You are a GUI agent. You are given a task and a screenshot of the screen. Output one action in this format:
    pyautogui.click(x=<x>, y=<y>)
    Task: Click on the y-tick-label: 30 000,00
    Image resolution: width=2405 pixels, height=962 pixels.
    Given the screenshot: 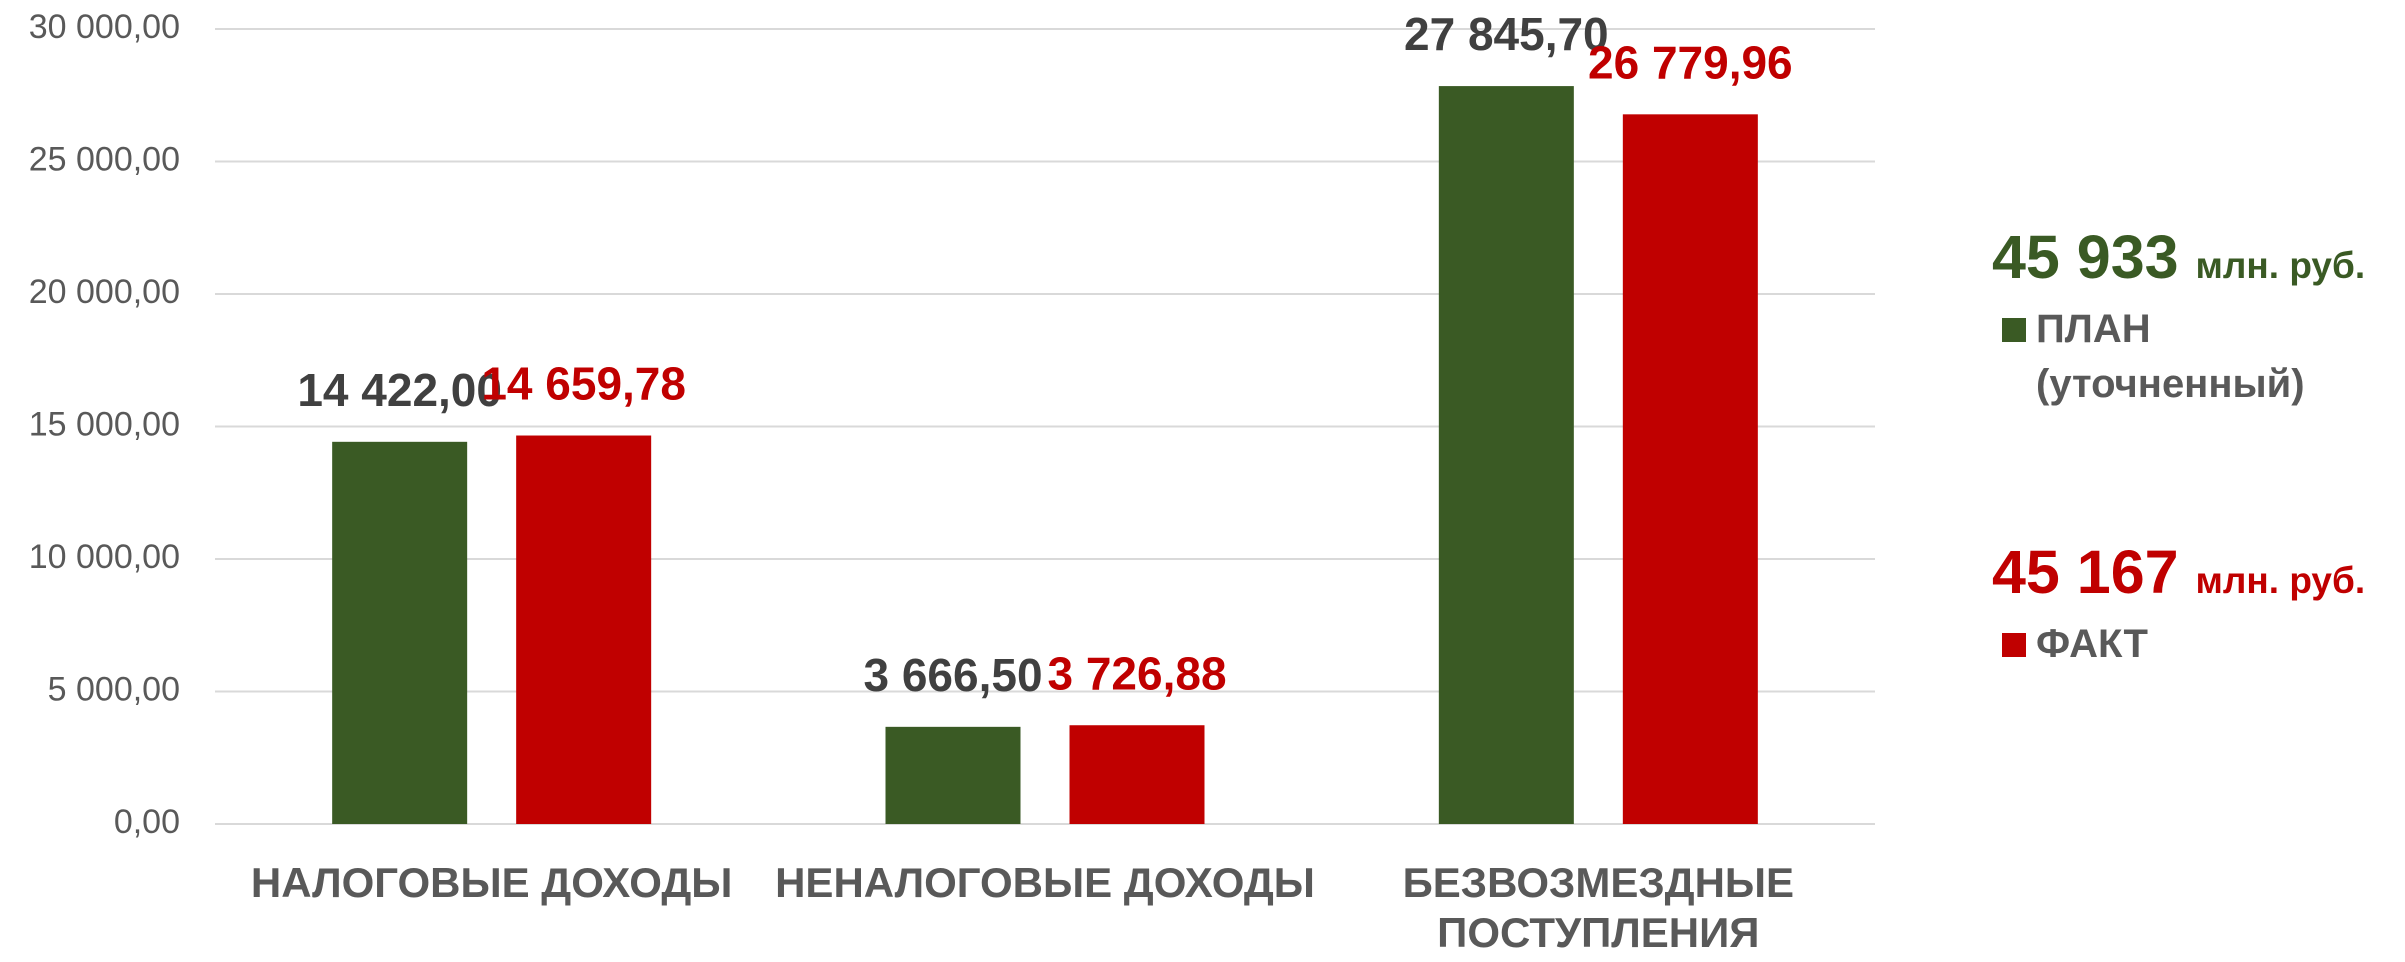 What is the action you would take?
    pyautogui.click(x=104, y=27)
    